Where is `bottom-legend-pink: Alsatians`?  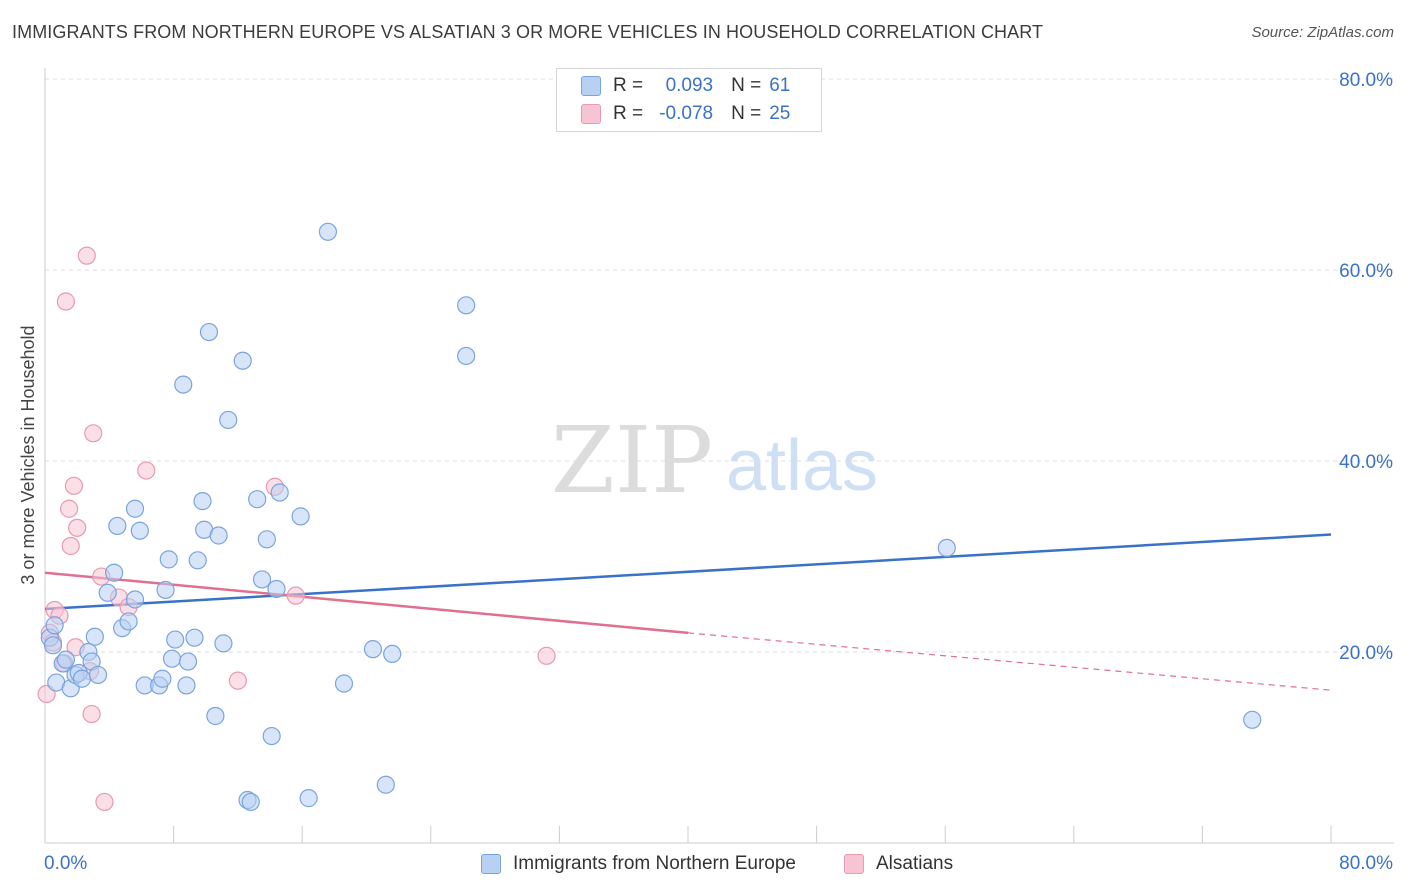
bottom-legend-pink: Alsatians is located at coordinates (898, 864).